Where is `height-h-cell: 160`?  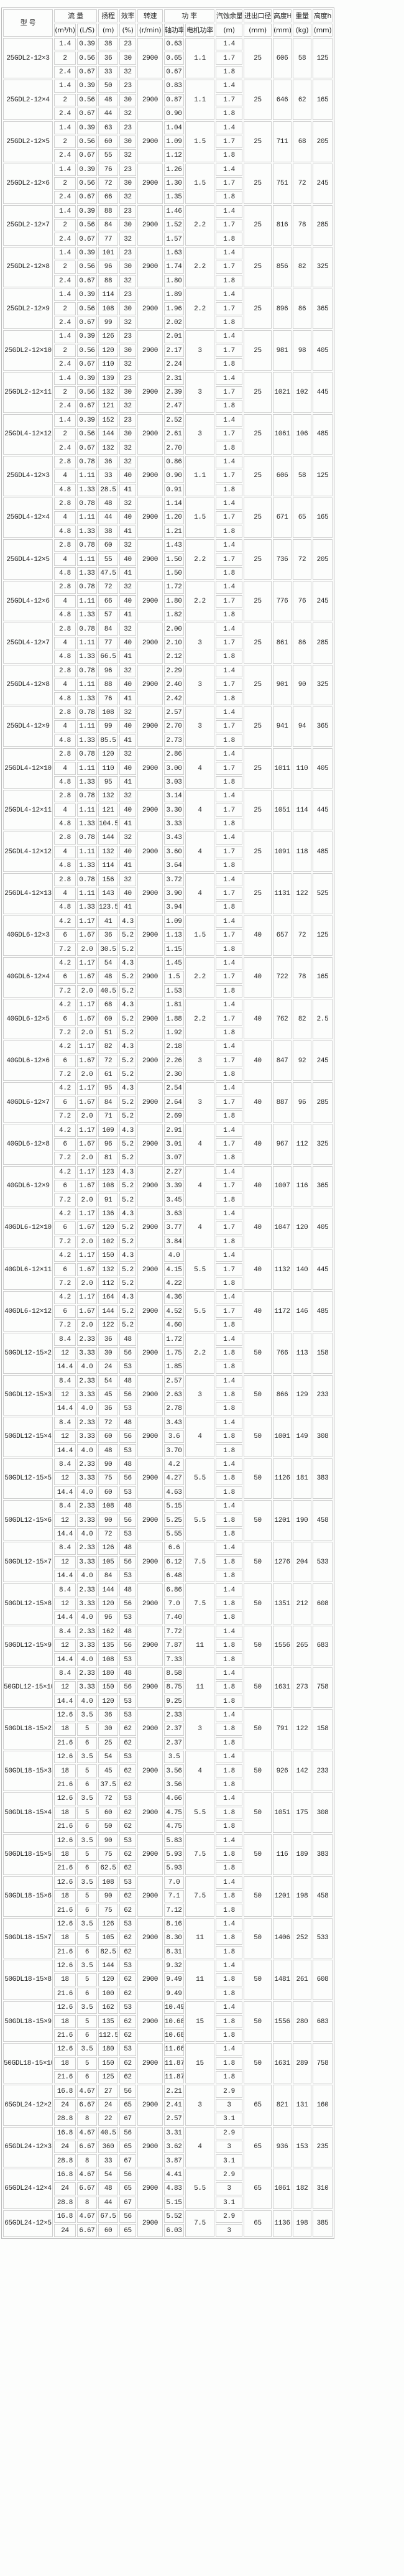
height-h-cell: 160 is located at coordinates (323, 2106).